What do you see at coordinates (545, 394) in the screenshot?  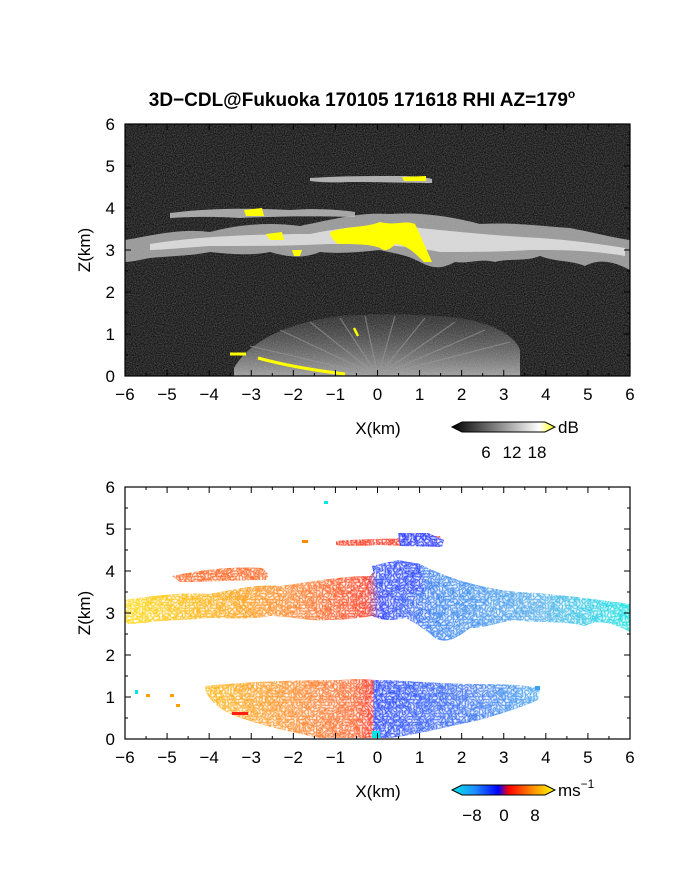 I see `reflectivity-x-tick-label: 4` at bounding box center [545, 394].